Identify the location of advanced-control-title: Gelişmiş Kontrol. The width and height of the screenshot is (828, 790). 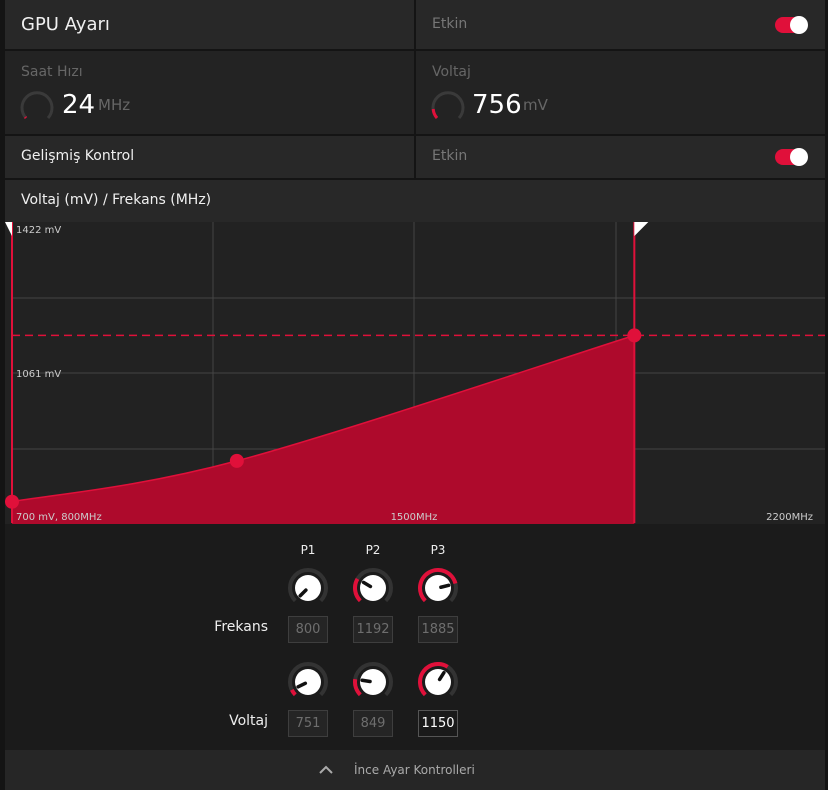
(78, 156).